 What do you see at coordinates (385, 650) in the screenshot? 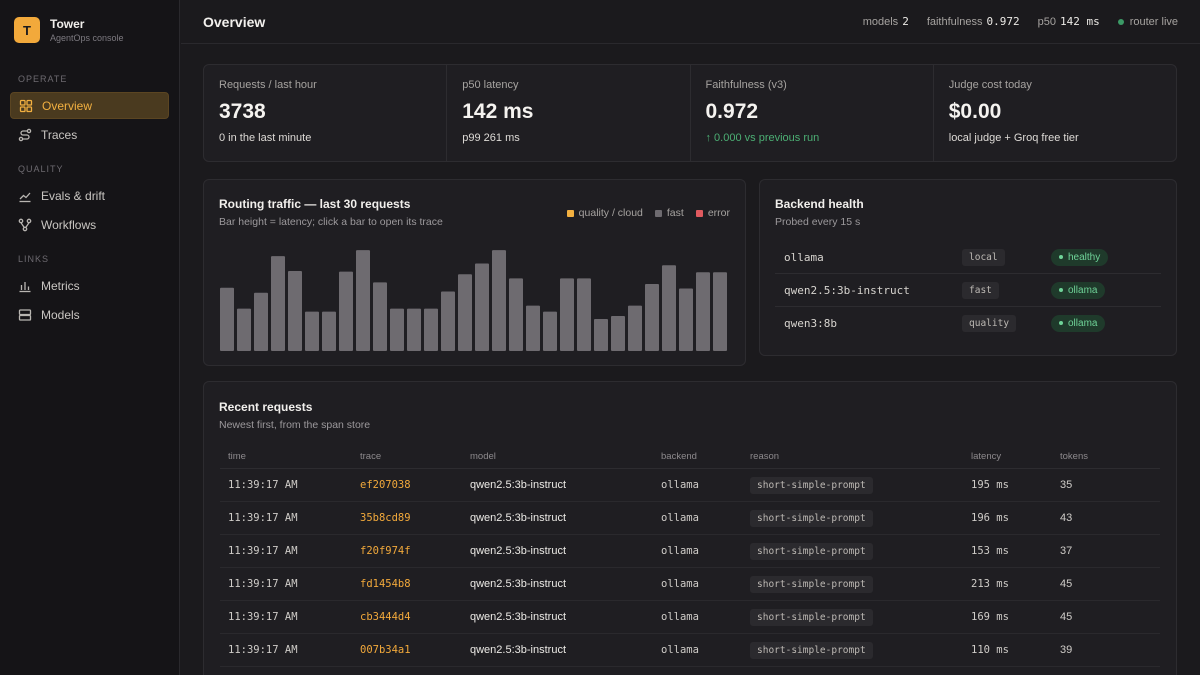
I see `trace-link: 007b34a1` at bounding box center [385, 650].